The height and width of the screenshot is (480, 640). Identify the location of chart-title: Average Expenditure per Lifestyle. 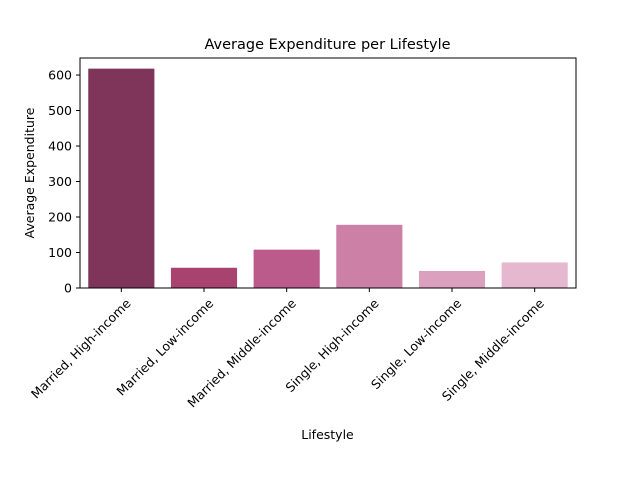
(327, 45).